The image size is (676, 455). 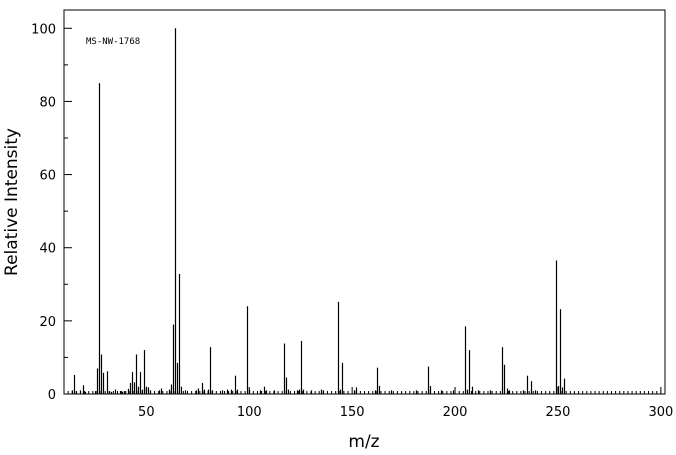 I want to click on x-tick-label: 200, so click(x=455, y=412).